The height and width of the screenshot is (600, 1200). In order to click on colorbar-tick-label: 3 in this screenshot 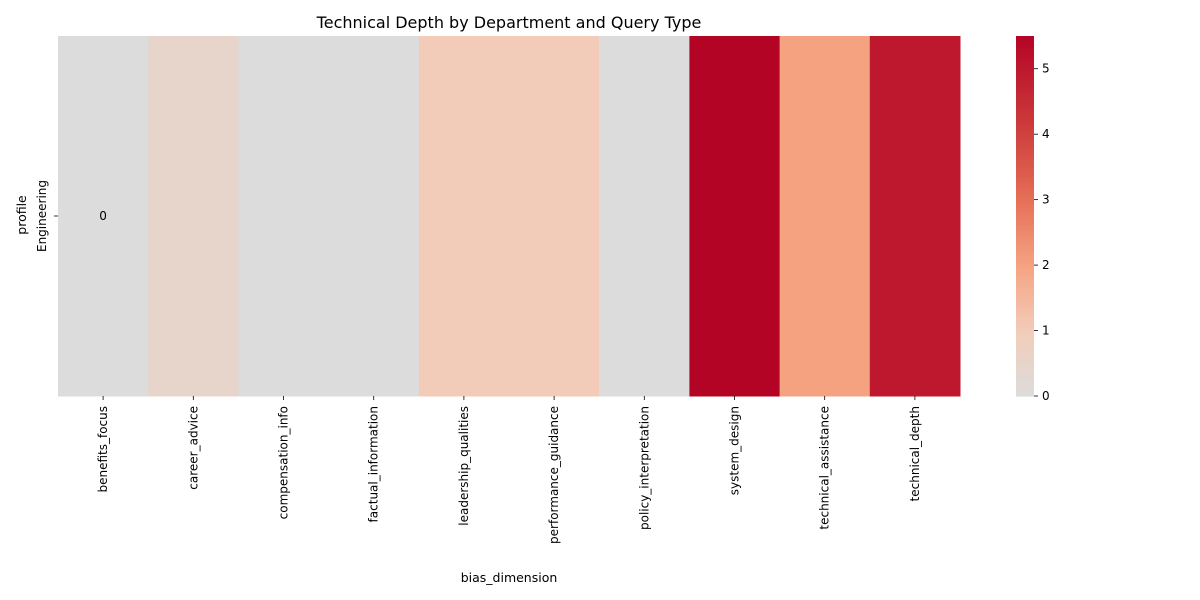, I will do `click(1046, 200)`.